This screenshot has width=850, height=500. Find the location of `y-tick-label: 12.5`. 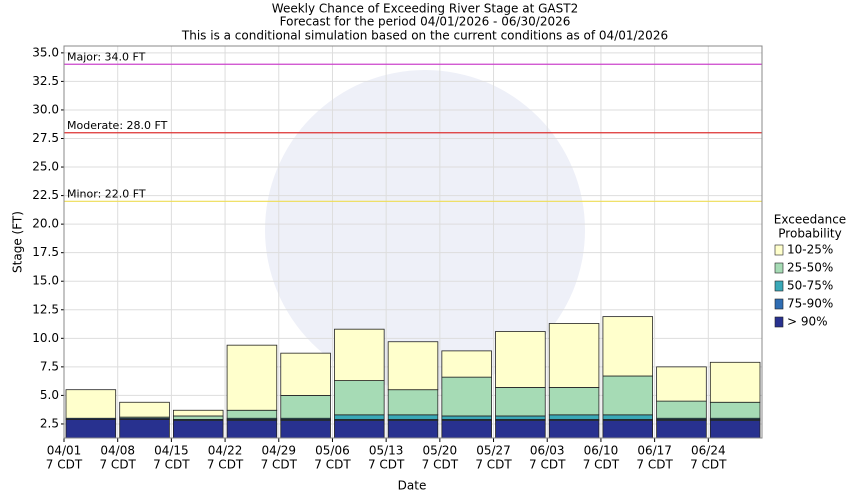

y-tick-label: 12.5 is located at coordinates (45, 309).